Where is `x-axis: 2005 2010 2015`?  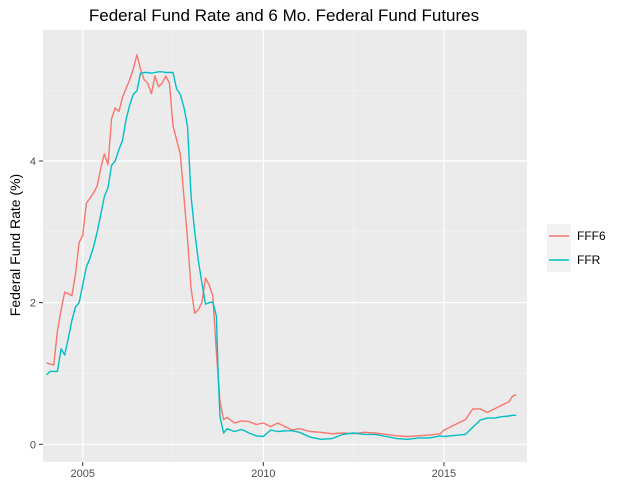
x-axis: 2005 2010 2015 is located at coordinates (263, 471).